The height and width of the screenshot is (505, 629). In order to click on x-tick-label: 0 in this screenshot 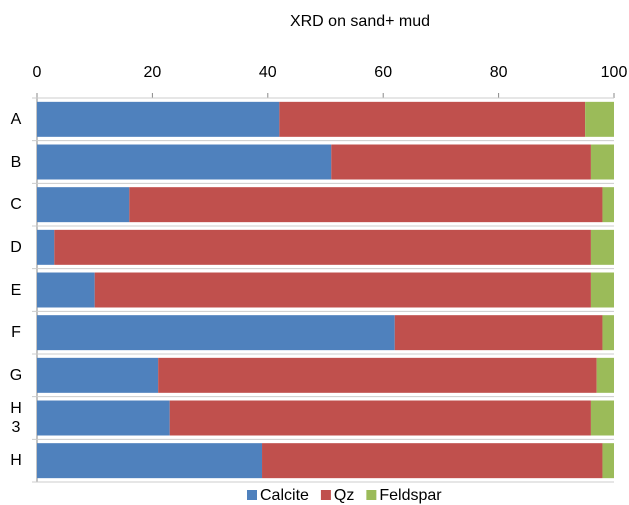, I will do `click(37, 72)`.